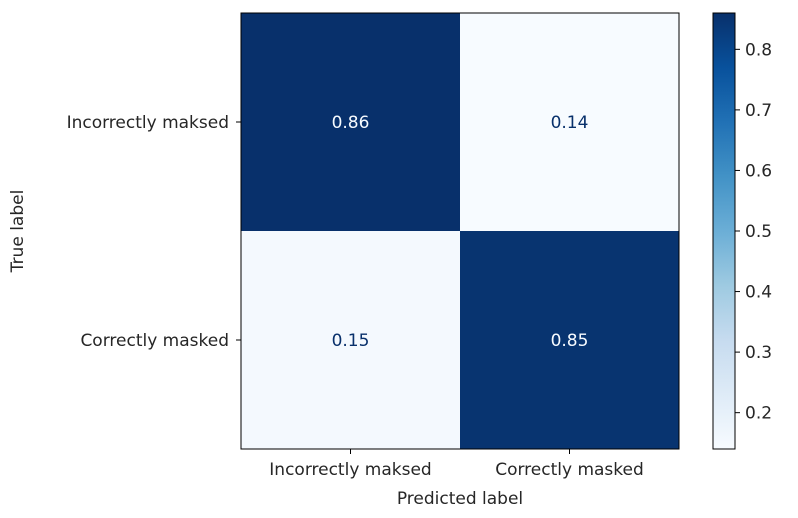 This screenshot has height=518, width=798. What do you see at coordinates (758, 171) in the screenshot?
I see `colorbar-tick-label: 0.6` at bounding box center [758, 171].